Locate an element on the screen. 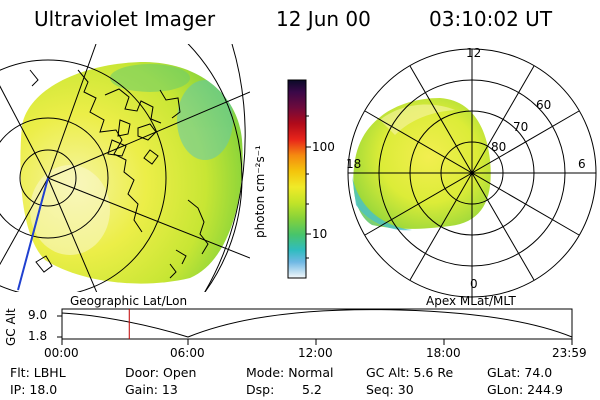 This screenshot has height=400, width=600. polar-map-label: Apex MLat/MLT is located at coordinates (471, 301).